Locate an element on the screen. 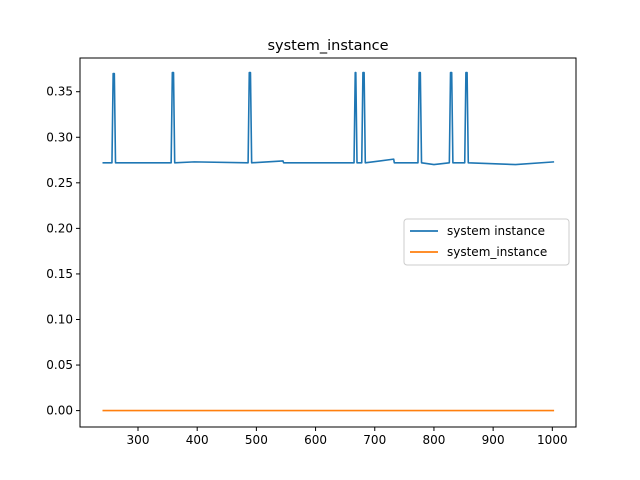 Image resolution: width=640 pixels, height=480 pixels. legend-box is located at coordinates (486, 242).